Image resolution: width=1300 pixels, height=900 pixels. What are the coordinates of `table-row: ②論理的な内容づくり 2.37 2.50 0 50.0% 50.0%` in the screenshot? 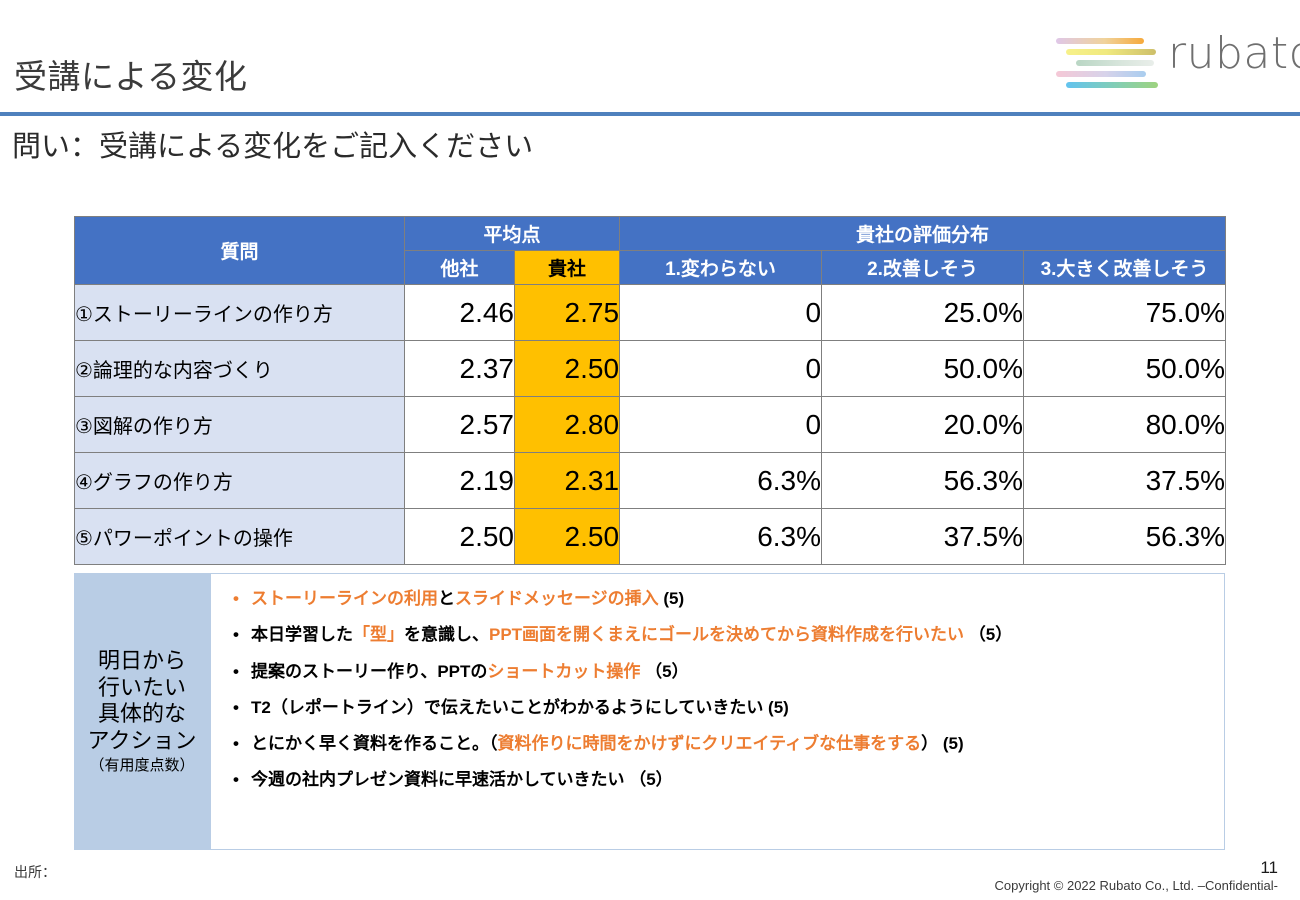 It's located at (650, 368).